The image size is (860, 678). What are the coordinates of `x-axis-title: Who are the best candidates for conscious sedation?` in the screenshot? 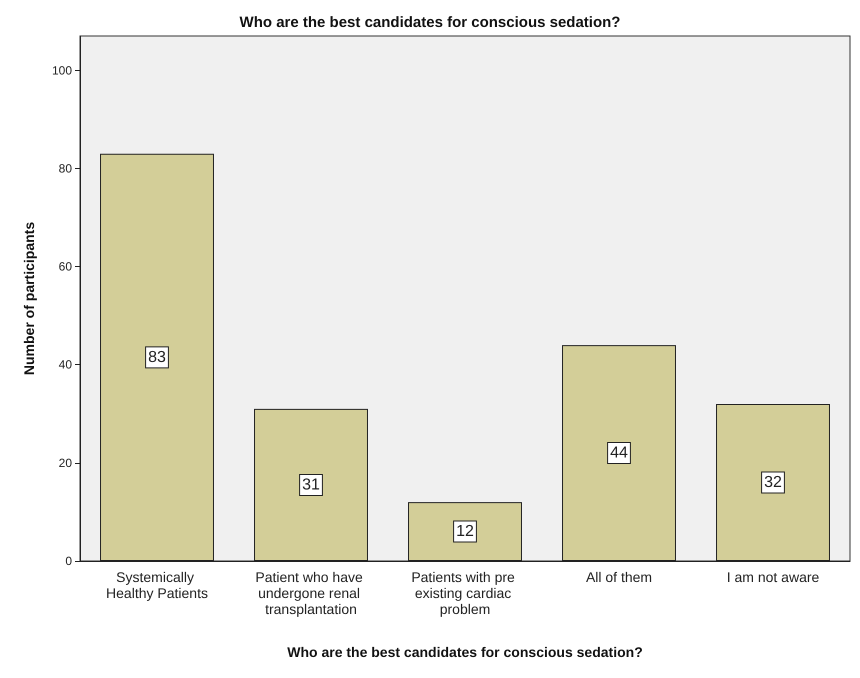 It's located at (465, 652).